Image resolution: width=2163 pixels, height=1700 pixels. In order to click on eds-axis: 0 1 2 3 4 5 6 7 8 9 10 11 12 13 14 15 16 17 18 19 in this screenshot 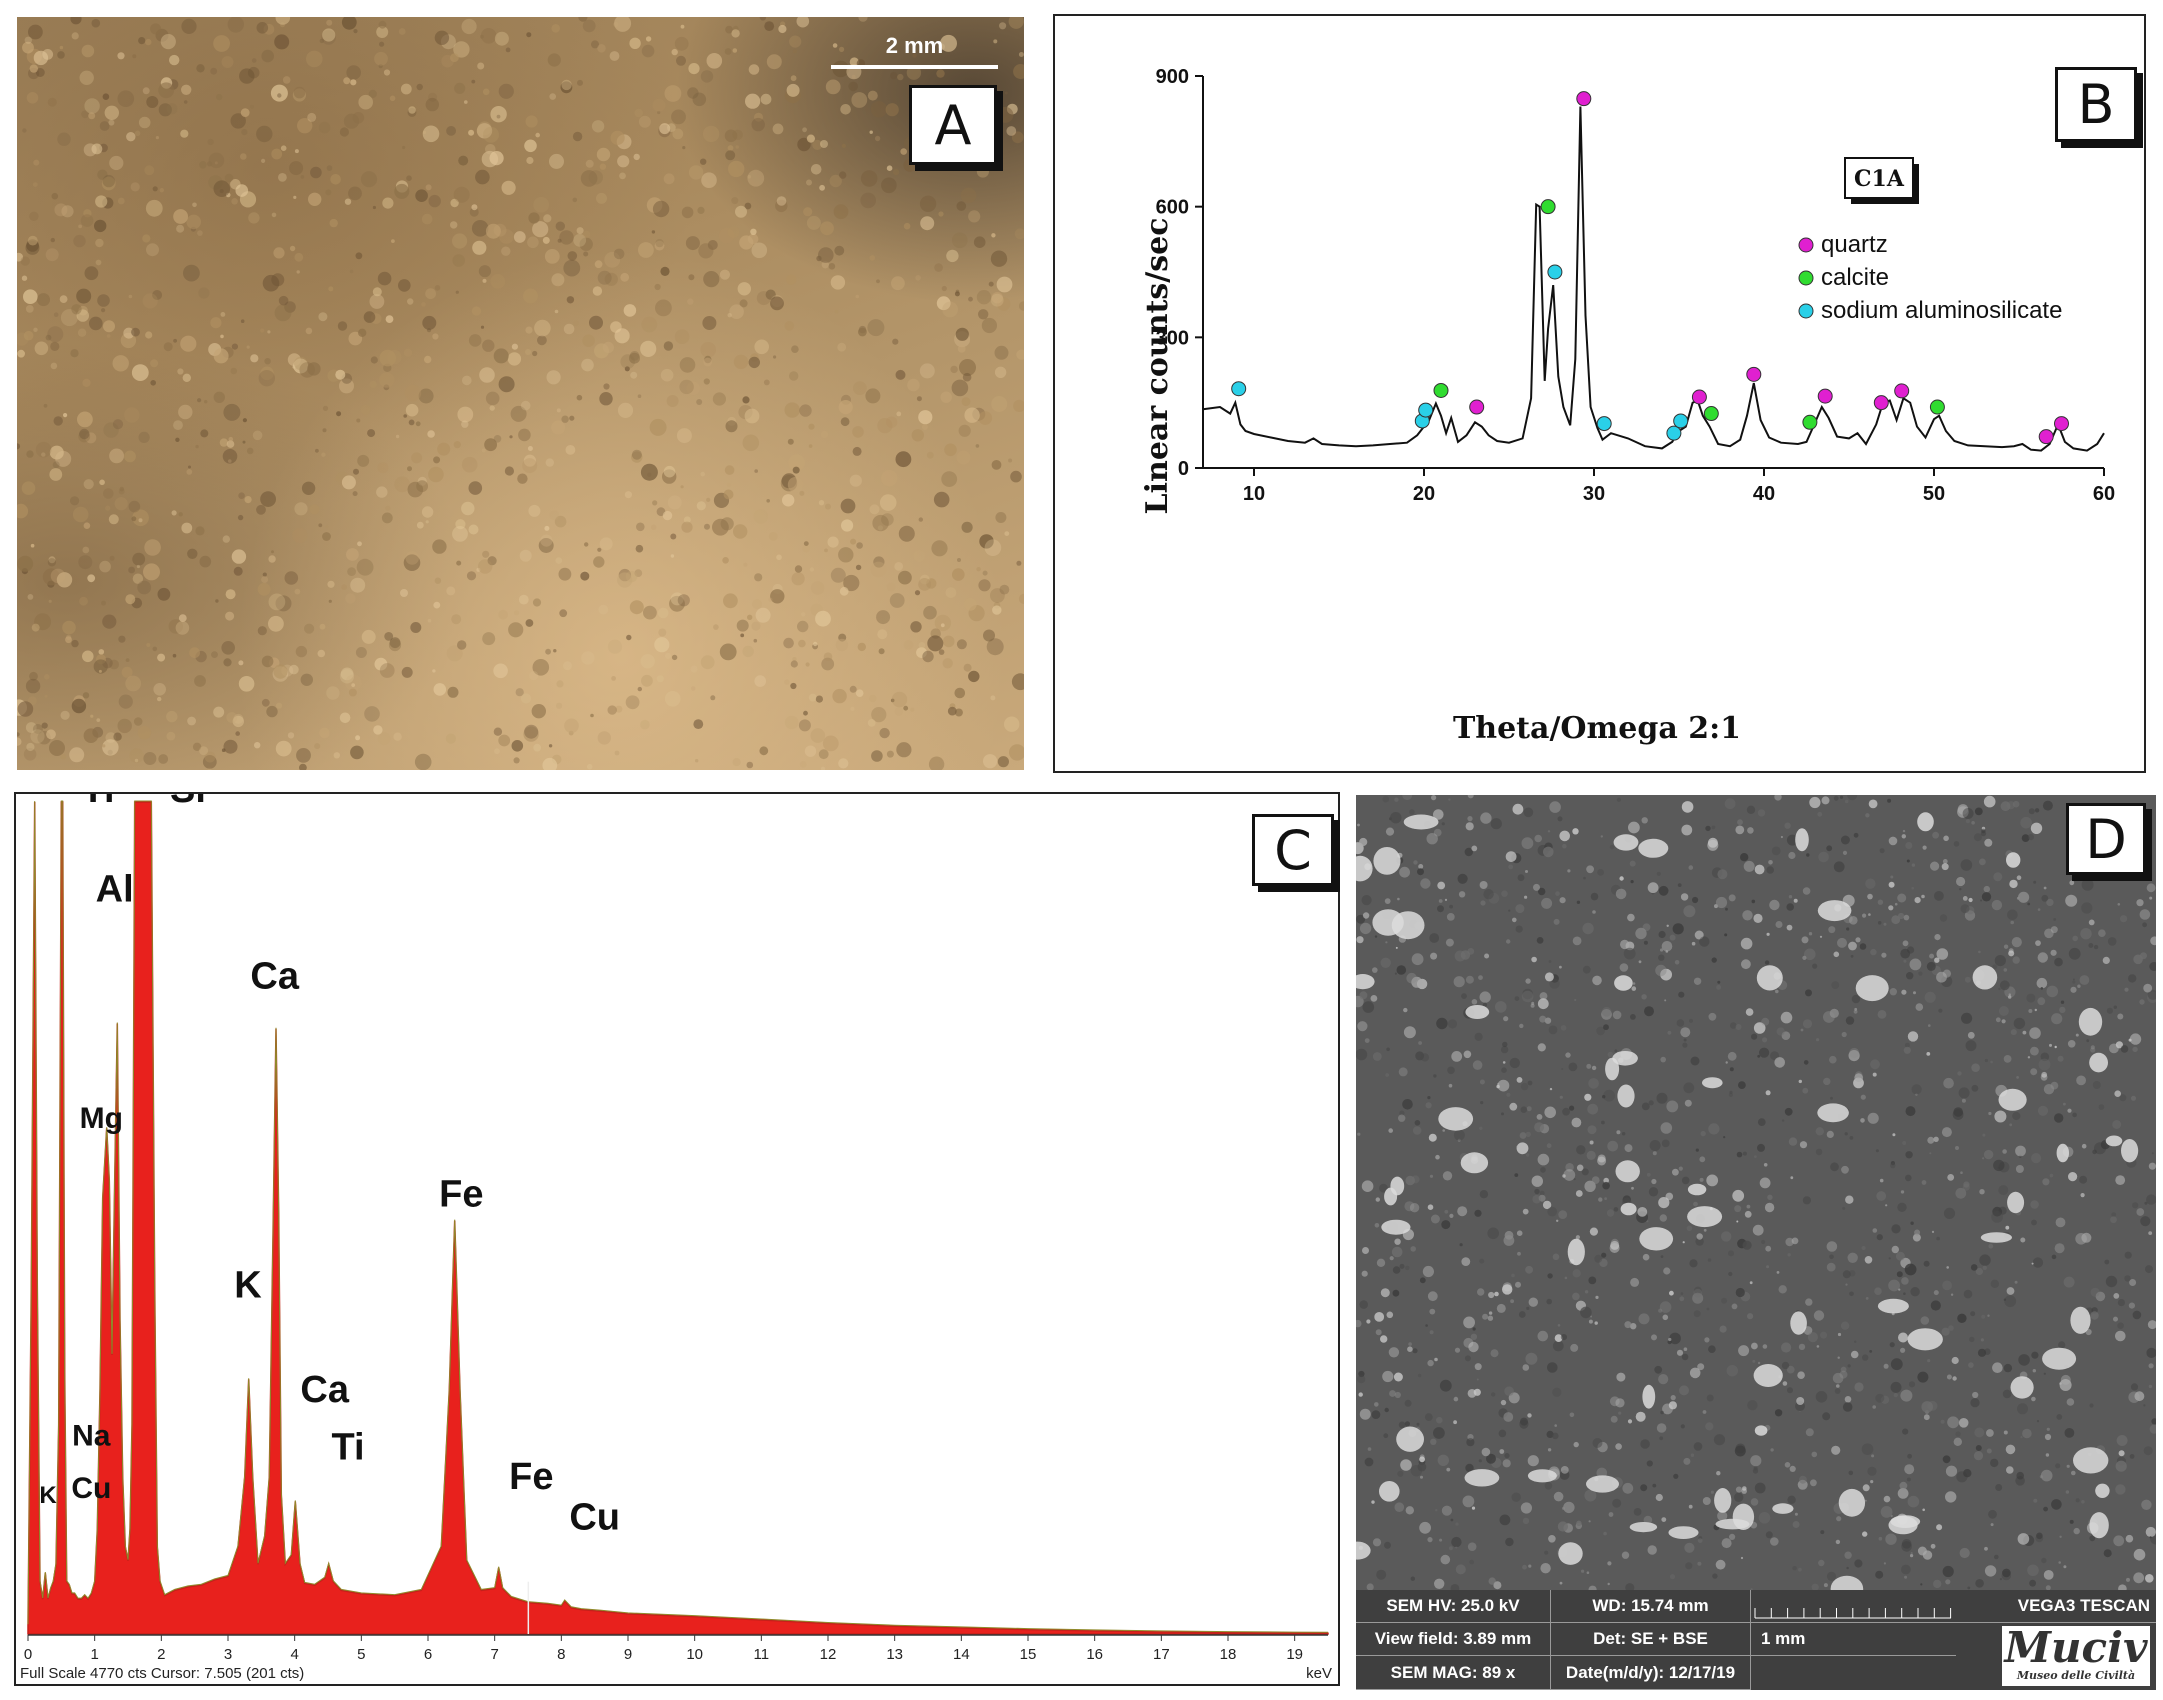, I will do `click(676, 1648)`.